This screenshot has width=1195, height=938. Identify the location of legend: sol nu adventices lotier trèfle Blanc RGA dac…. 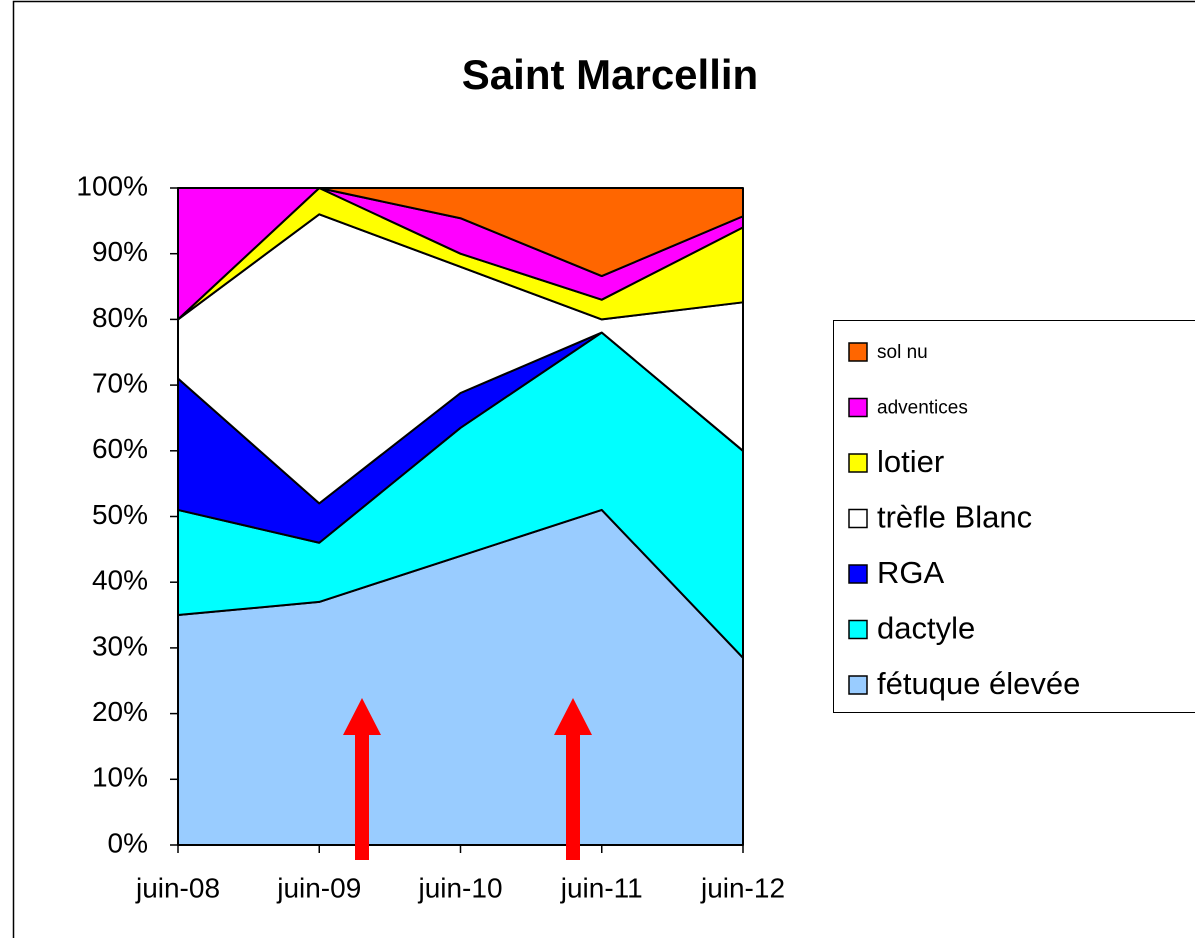
(1014, 516).